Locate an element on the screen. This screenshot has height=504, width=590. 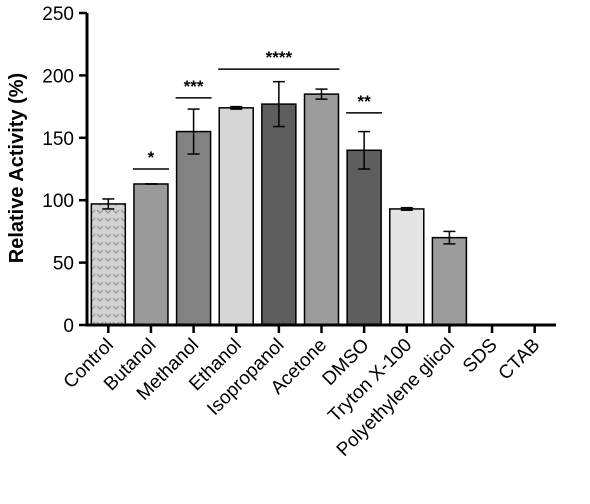
y-tick-label: 250 is located at coordinates (58, 14).